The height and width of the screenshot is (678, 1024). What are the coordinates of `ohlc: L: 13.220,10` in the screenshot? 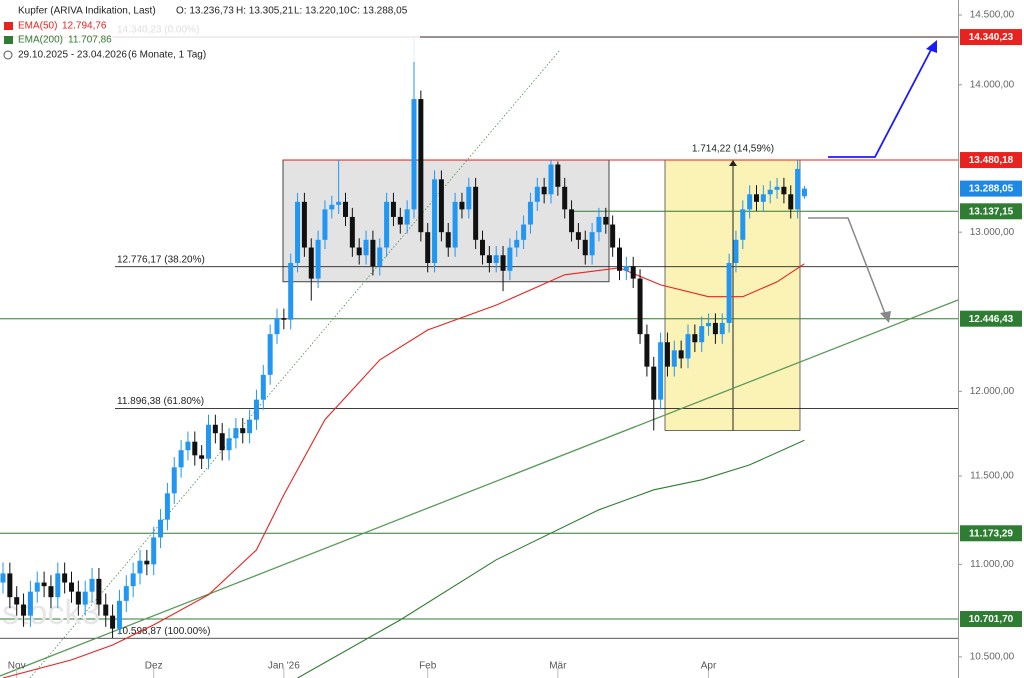 It's located at (322, 11).